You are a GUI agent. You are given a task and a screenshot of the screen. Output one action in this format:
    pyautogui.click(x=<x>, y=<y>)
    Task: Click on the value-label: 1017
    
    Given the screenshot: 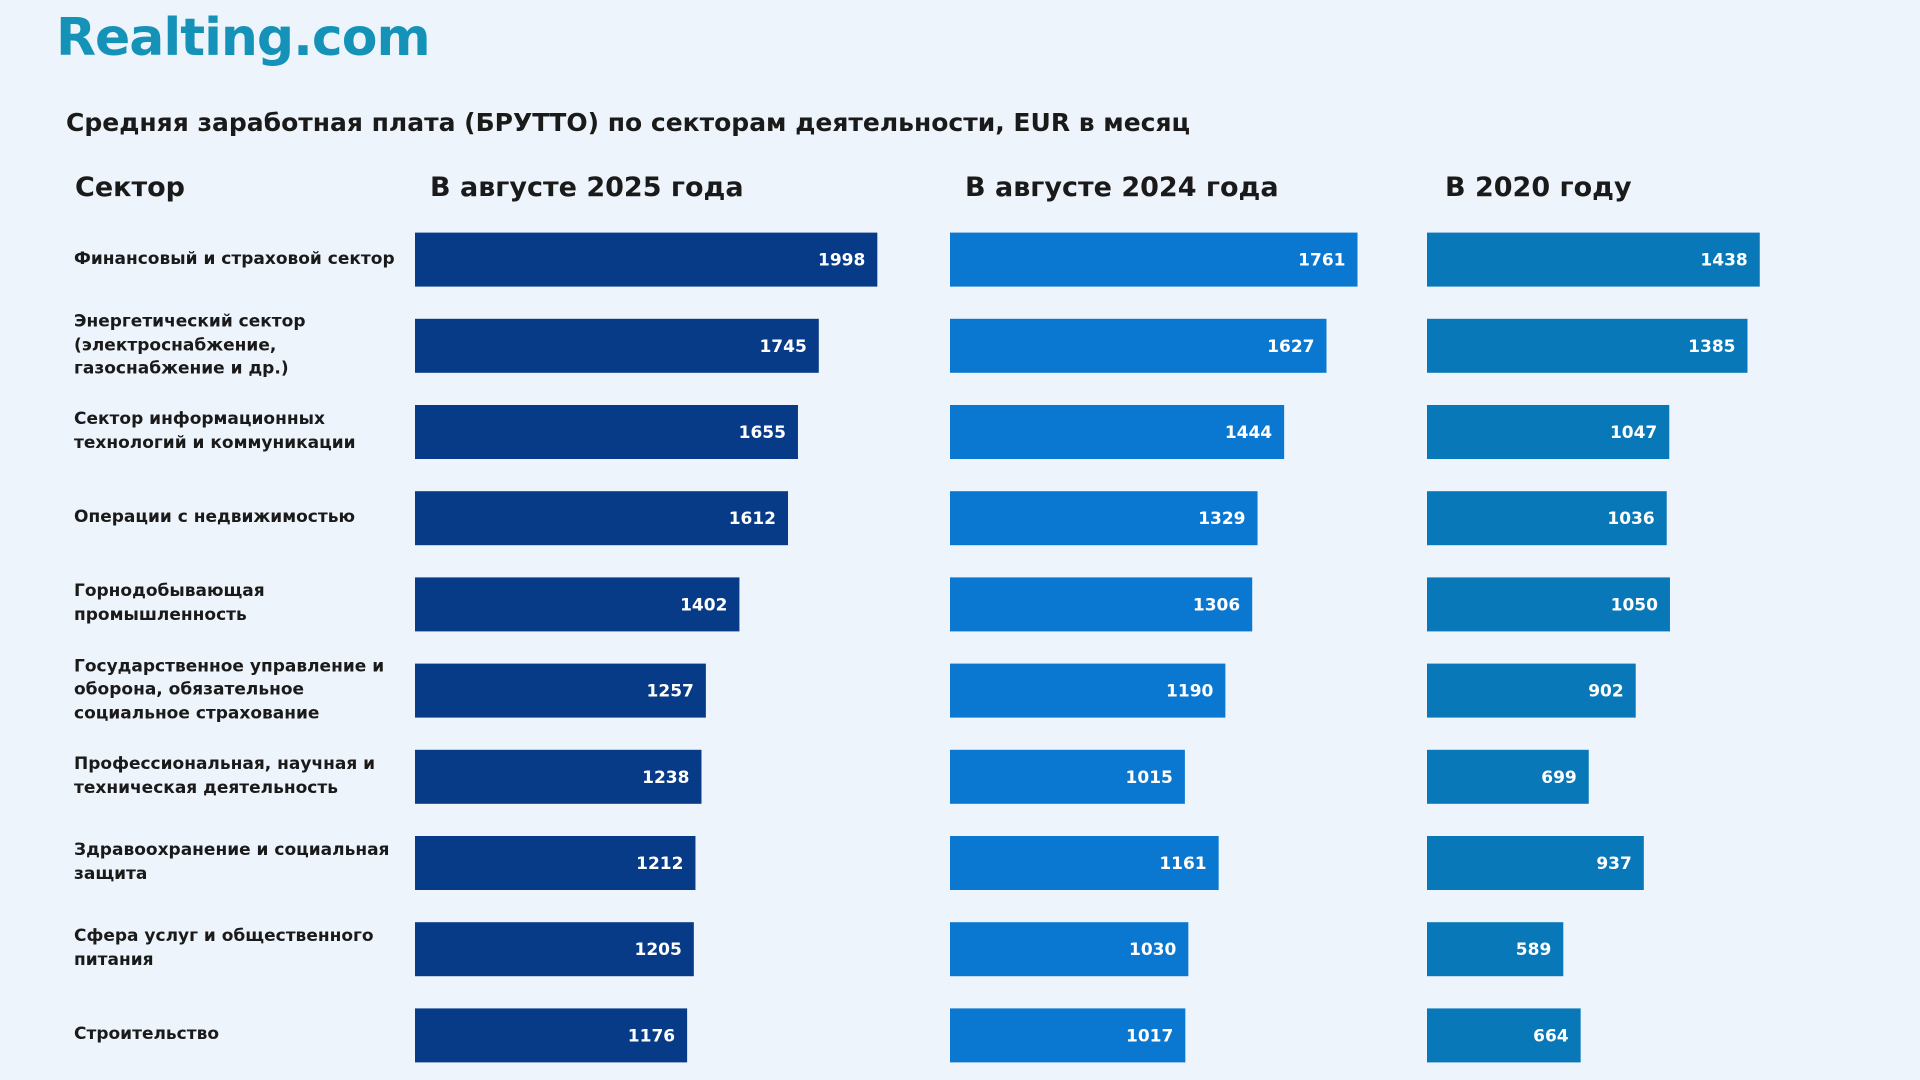 What is the action you would take?
    pyautogui.click(x=1149, y=1036)
    